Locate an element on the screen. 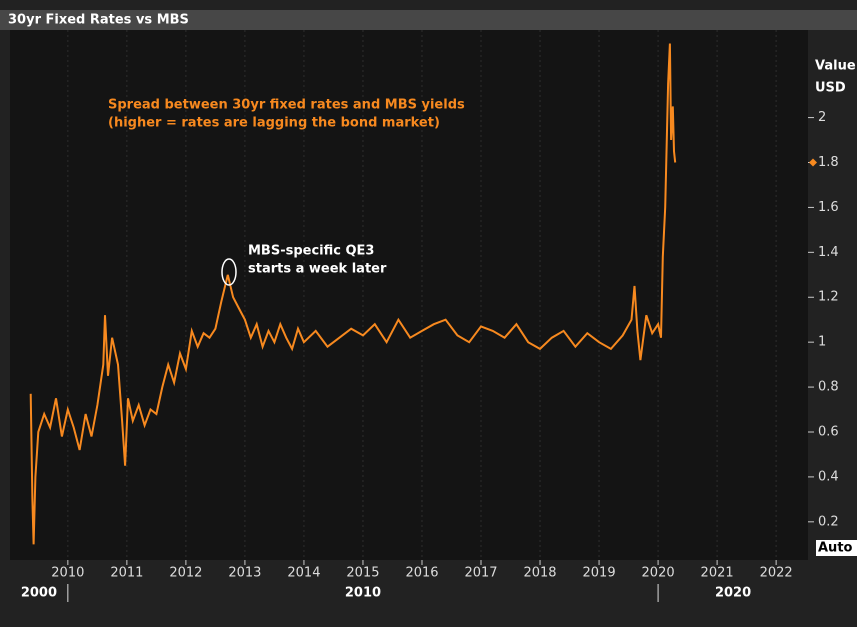  y-tick-label: 1.4 is located at coordinates (828, 252).